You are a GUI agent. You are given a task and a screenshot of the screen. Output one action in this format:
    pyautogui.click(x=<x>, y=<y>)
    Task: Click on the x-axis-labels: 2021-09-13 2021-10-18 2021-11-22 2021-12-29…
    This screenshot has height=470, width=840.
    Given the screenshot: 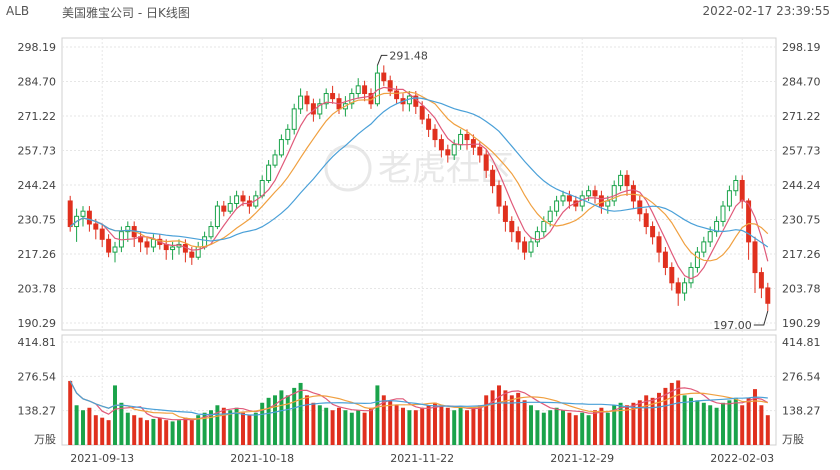 What is the action you would take?
    pyautogui.click(x=422, y=458)
    